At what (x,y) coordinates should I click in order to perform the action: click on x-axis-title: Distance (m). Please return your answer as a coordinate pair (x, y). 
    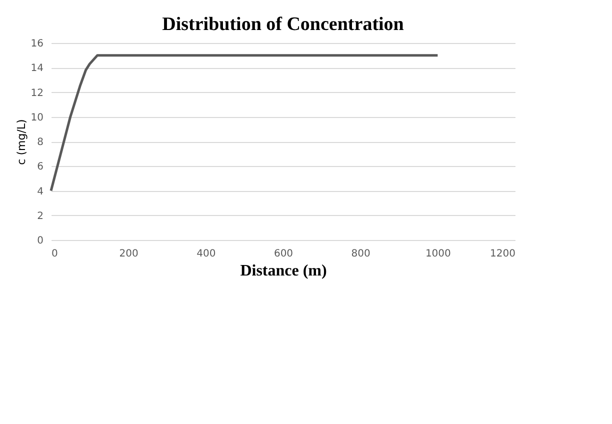
    Looking at the image, I should click on (283, 271).